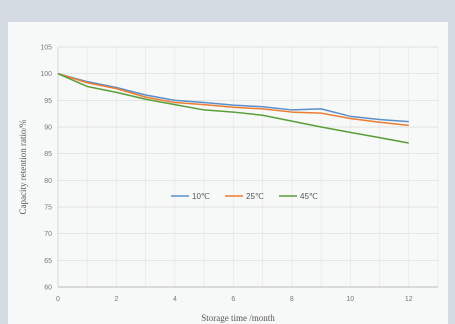 The height and width of the screenshot is (324, 455). Describe the element at coordinates (244, 196) in the screenshot. I see `legend: 10℃ 25℃ 45℃` at that location.